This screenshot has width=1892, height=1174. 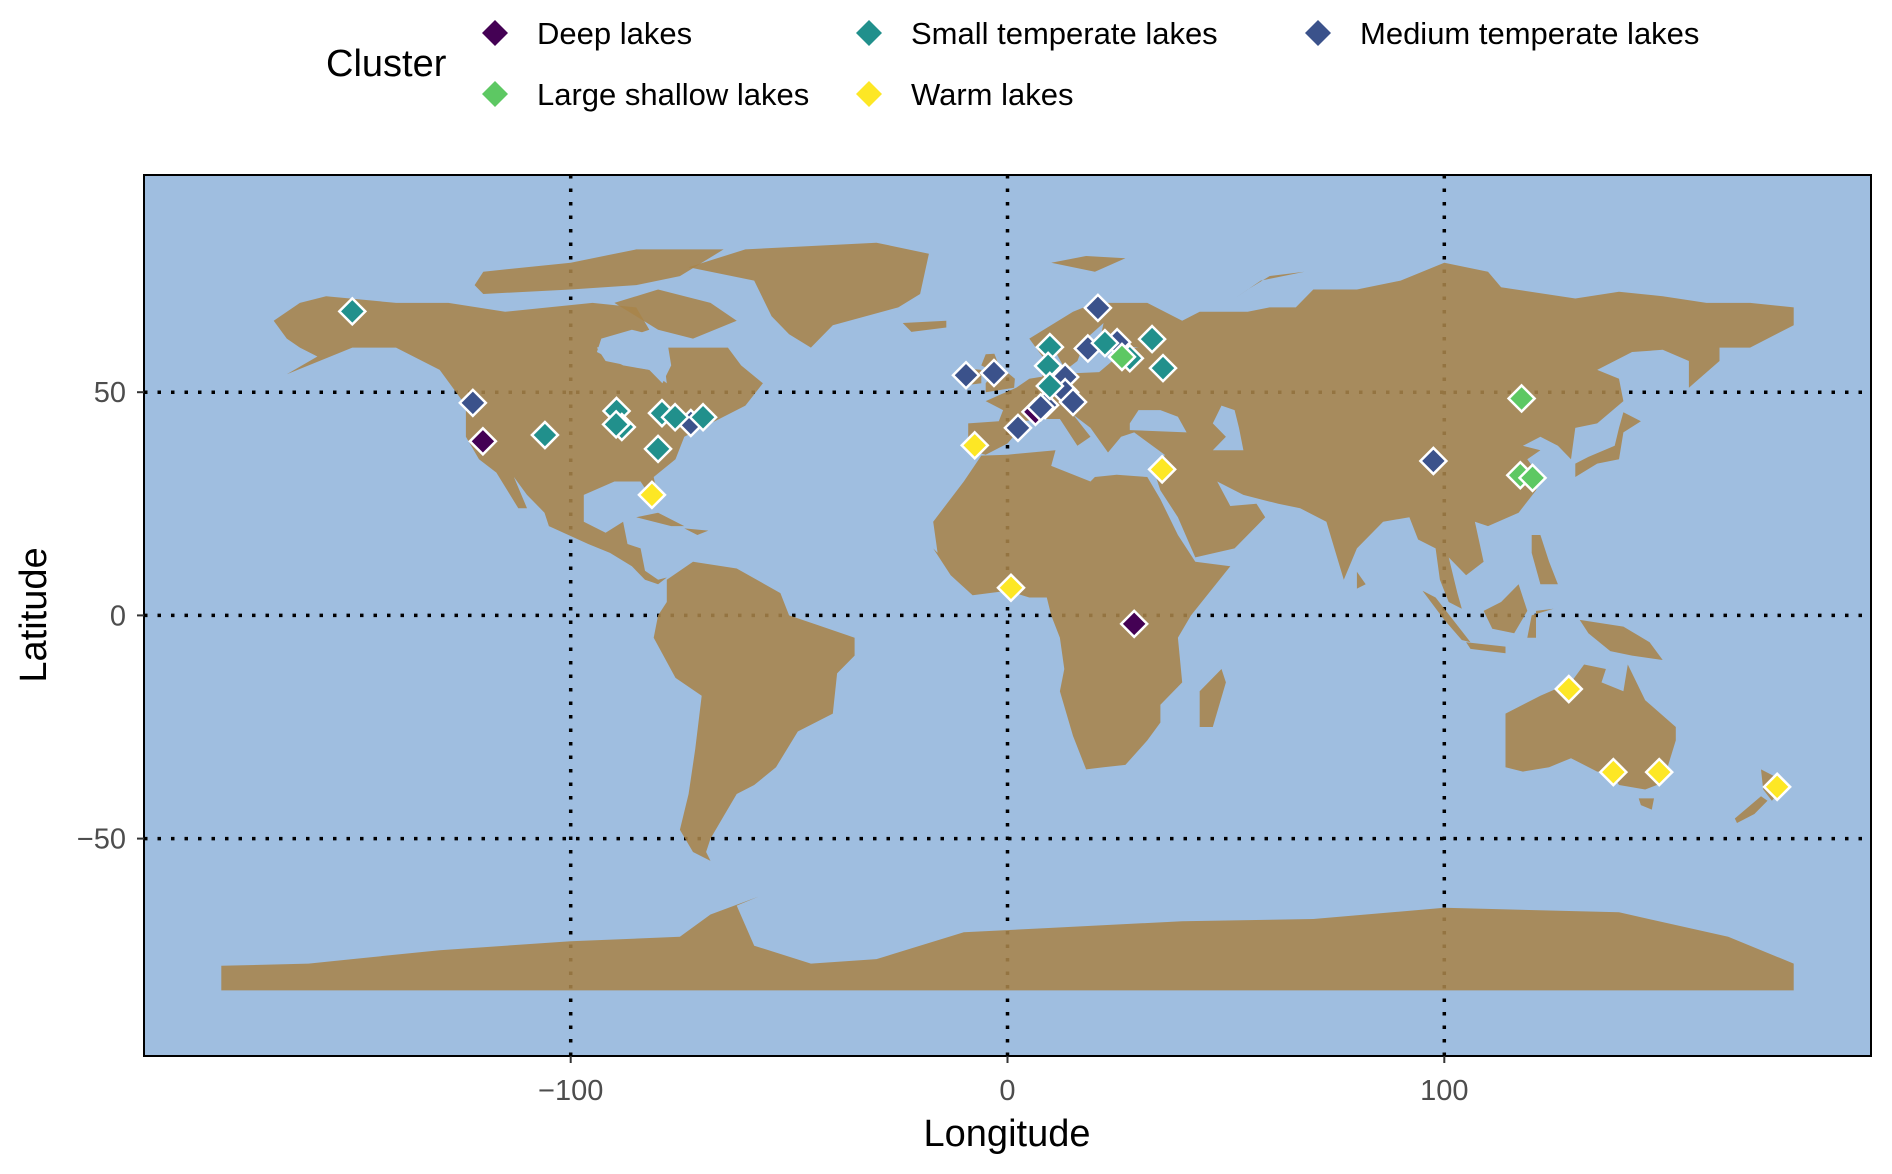 What do you see at coordinates (1505, 609) in the screenshot?
I see `land-borneo` at bounding box center [1505, 609].